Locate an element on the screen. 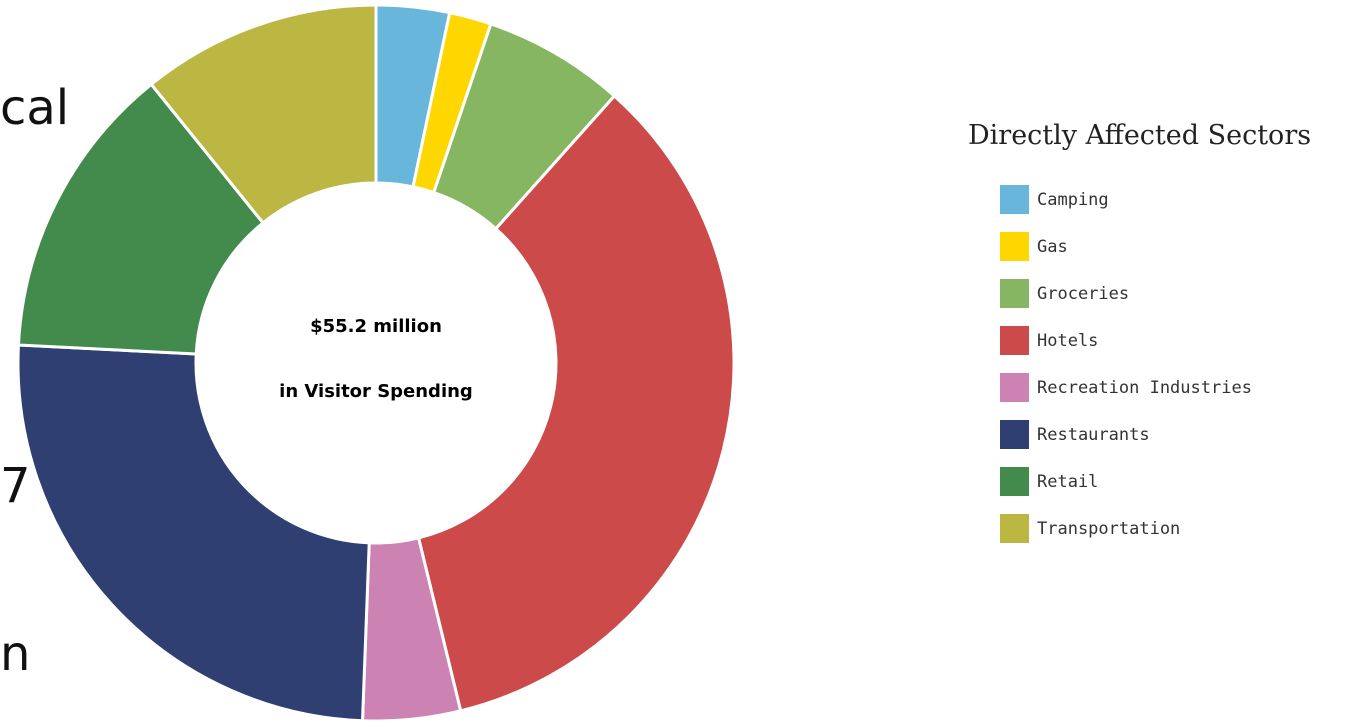 This screenshot has height=722, width=1355. center-label-amount: $55.2 million is located at coordinates (376, 326).